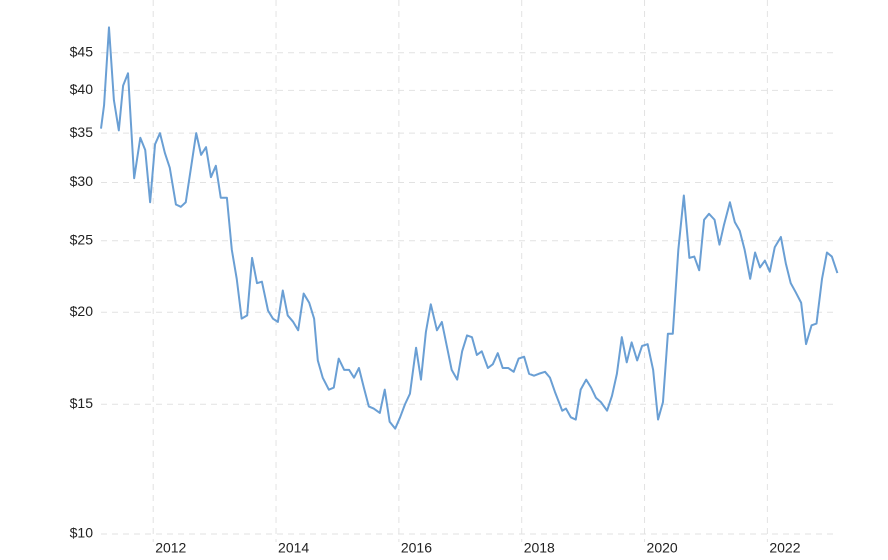 The width and height of the screenshot is (888, 560). What do you see at coordinates (170, 548) in the screenshot?
I see `x-tick-label: 2012` at bounding box center [170, 548].